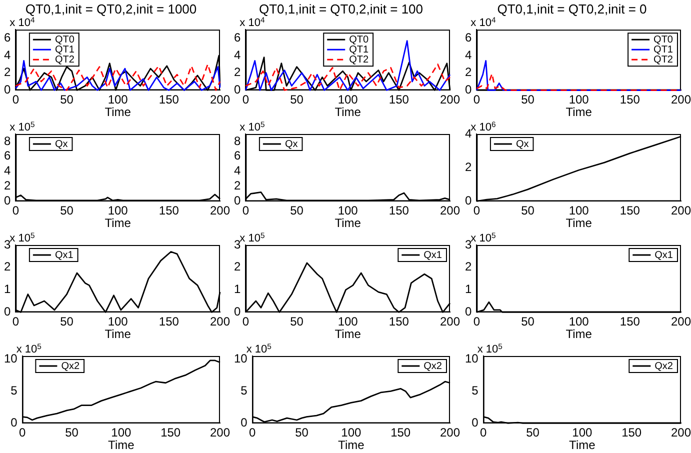 This screenshot has width=691, height=453. Describe the element at coordinates (341, 8) in the screenshot. I see `chart-title: QT0,1,init = QT0,2,init = 100` at that location.